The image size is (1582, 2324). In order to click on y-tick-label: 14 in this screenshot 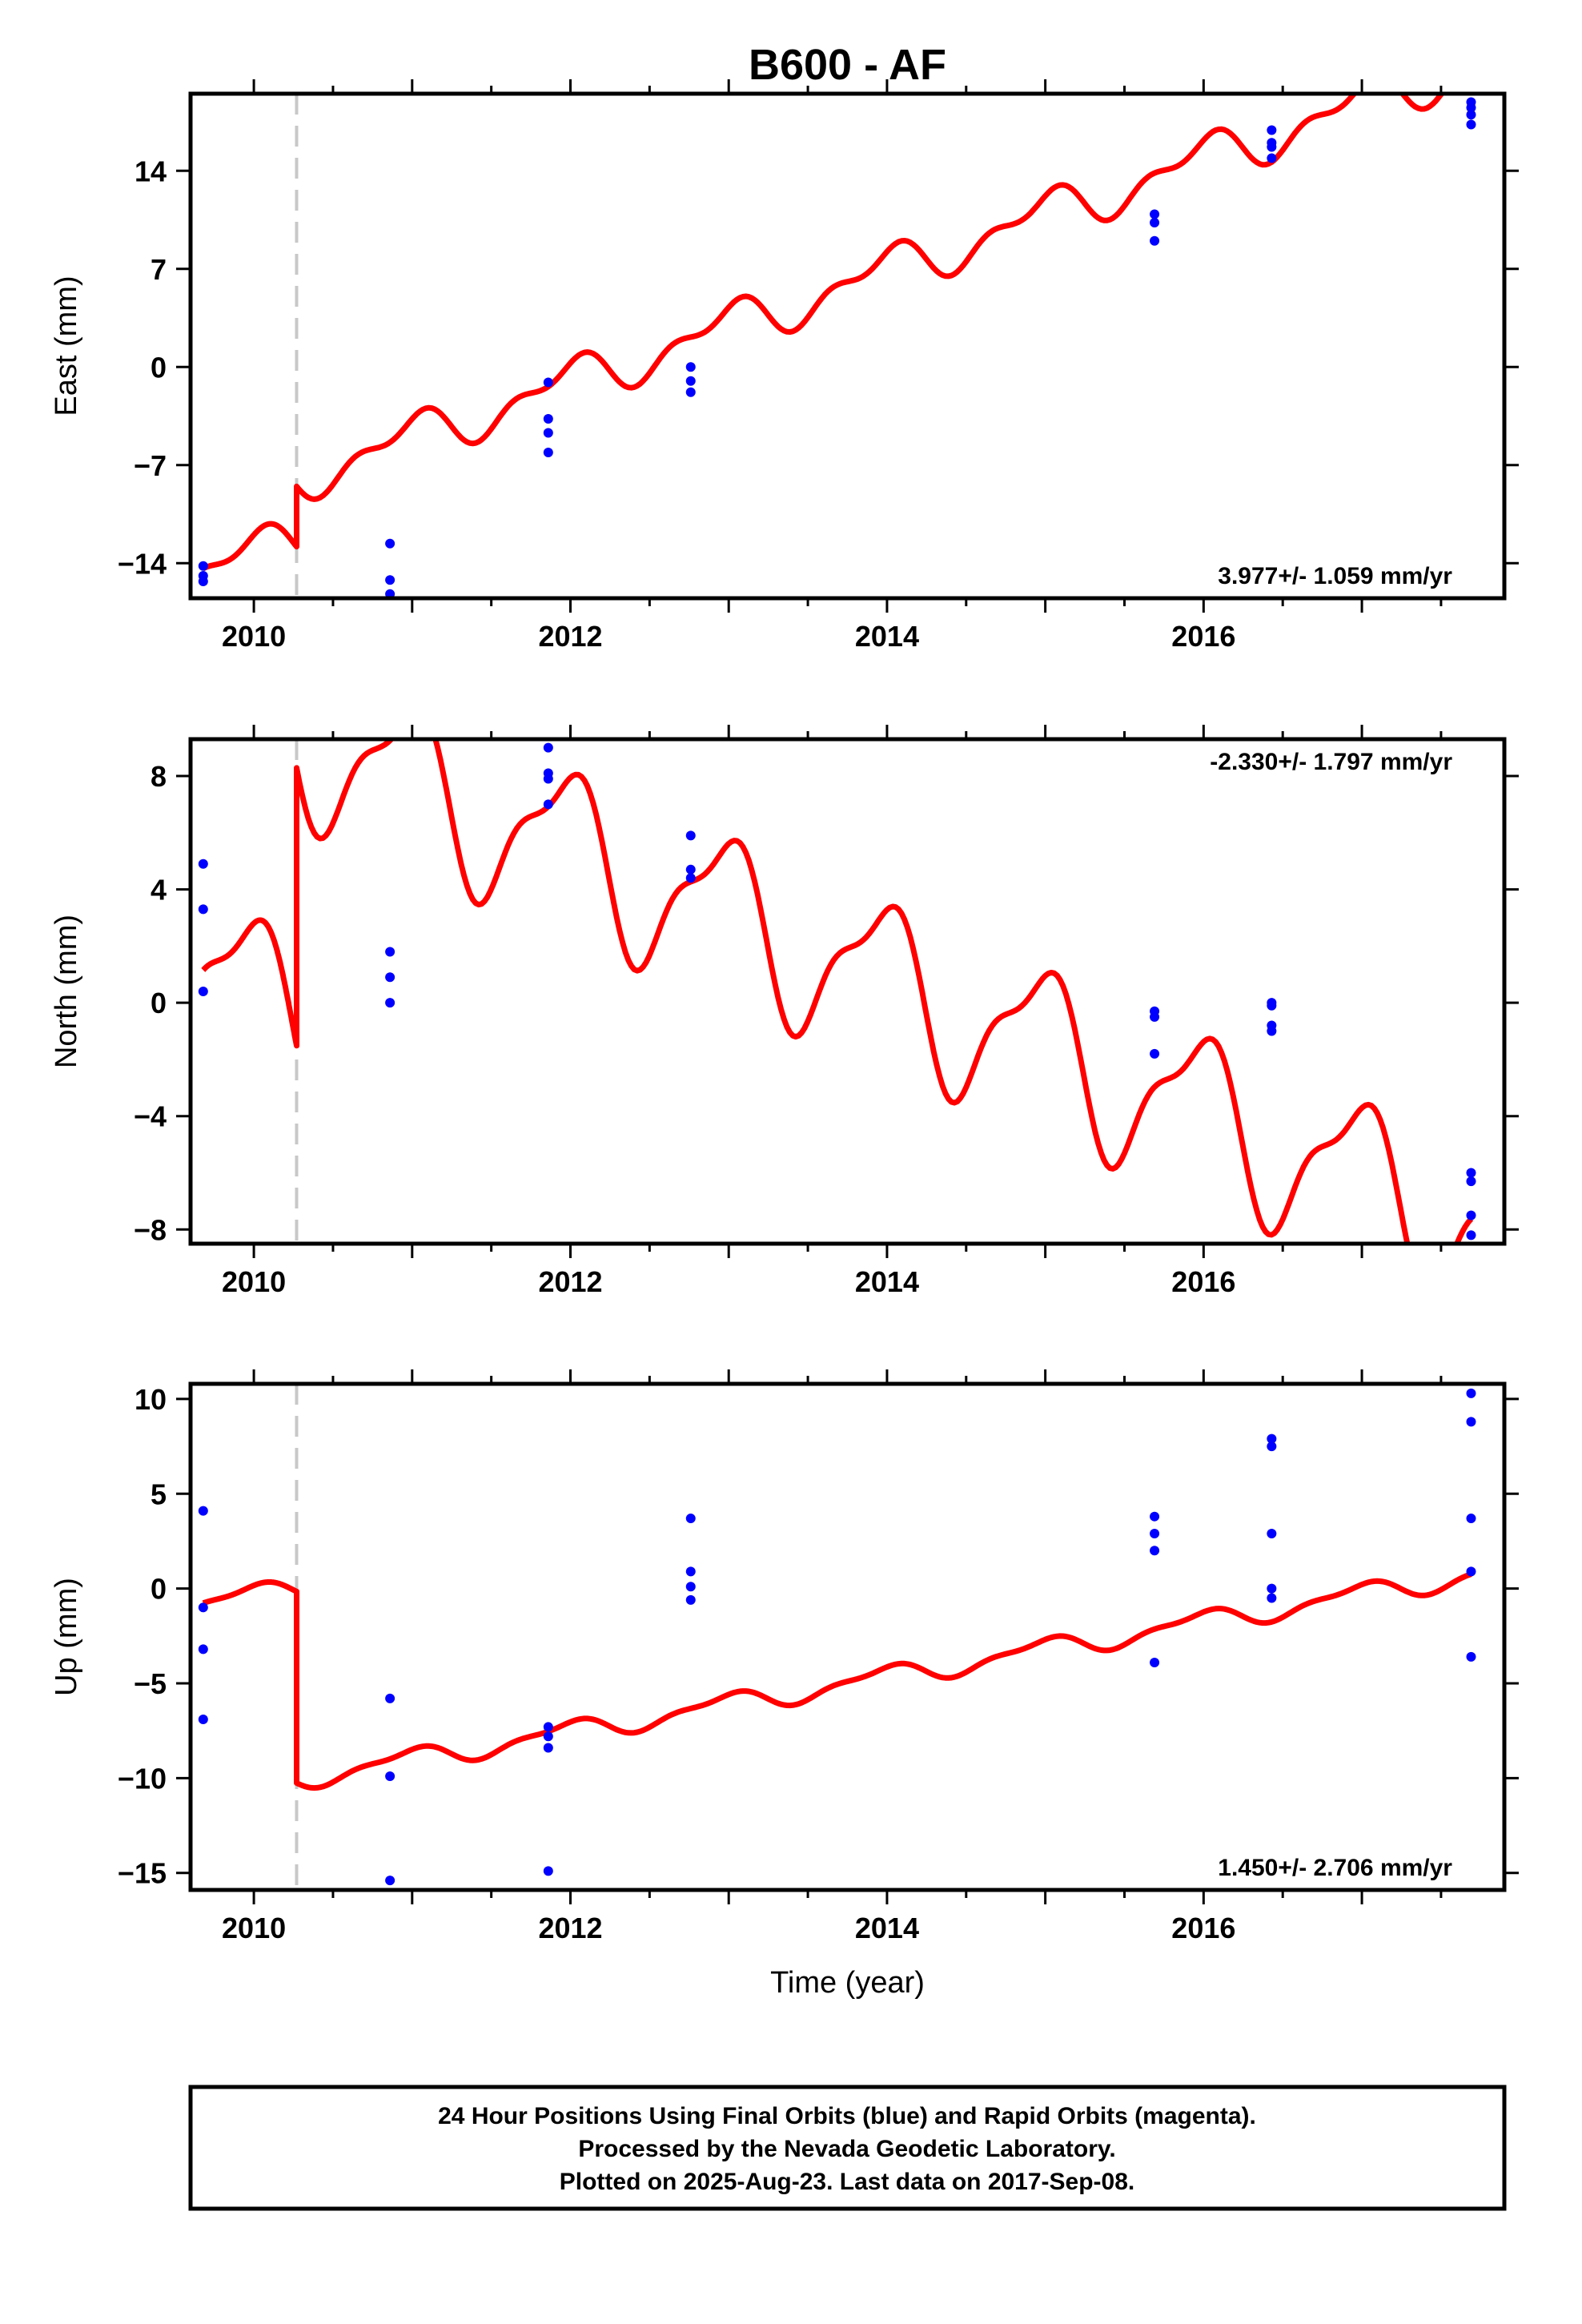, I will do `click(151, 171)`.